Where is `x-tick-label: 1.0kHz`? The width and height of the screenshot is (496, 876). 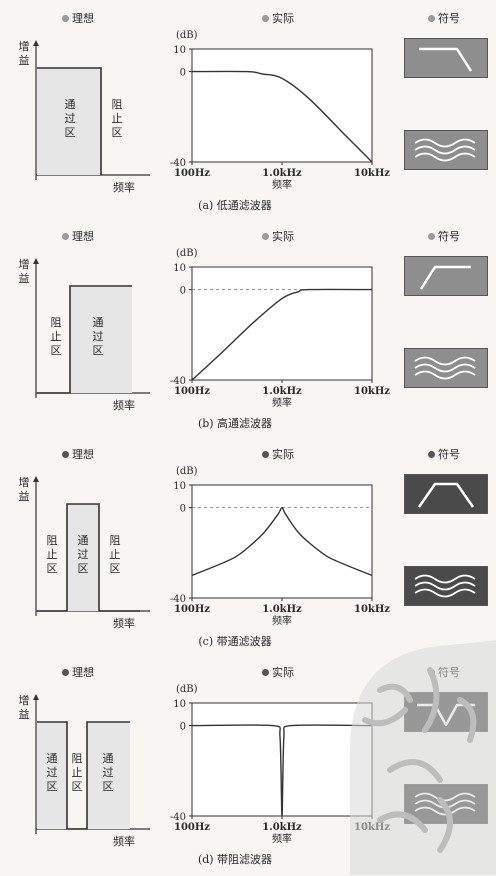 x-tick-label: 1.0kHz is located at coordinates (282, 173).